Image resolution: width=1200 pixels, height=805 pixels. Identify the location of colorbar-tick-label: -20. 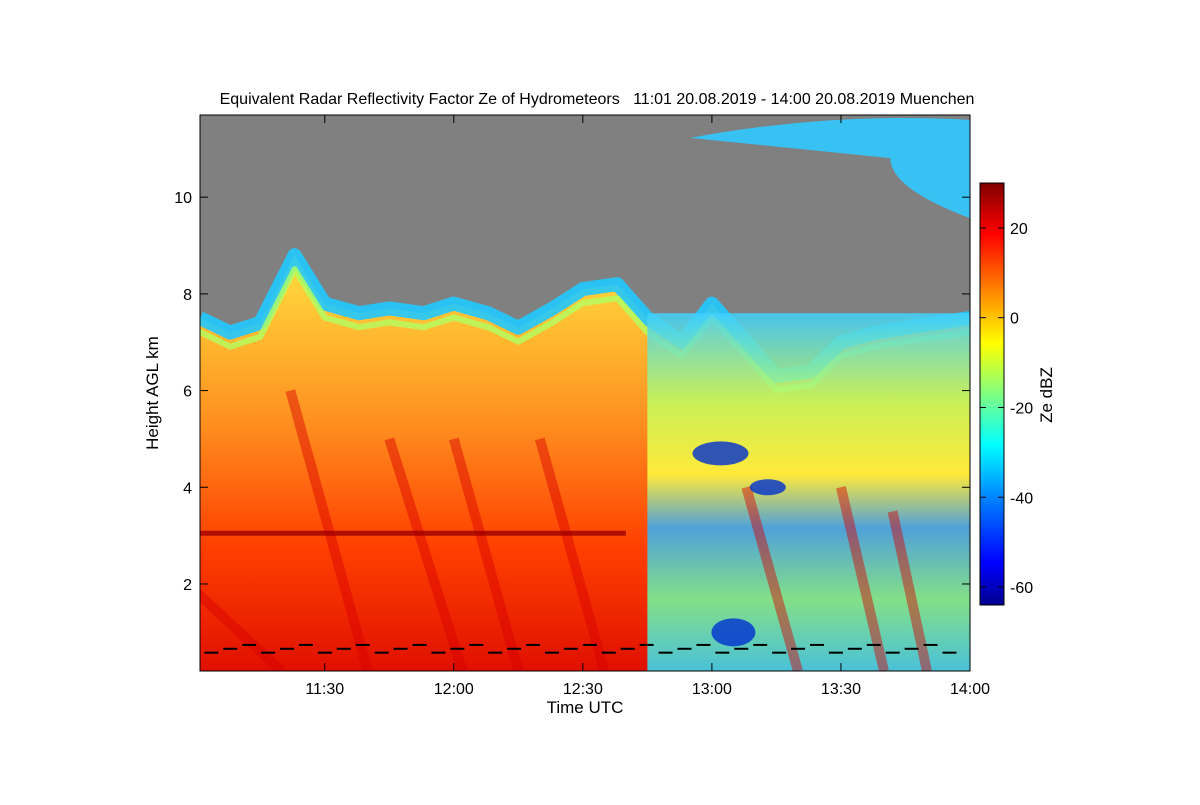
(1021, 408).